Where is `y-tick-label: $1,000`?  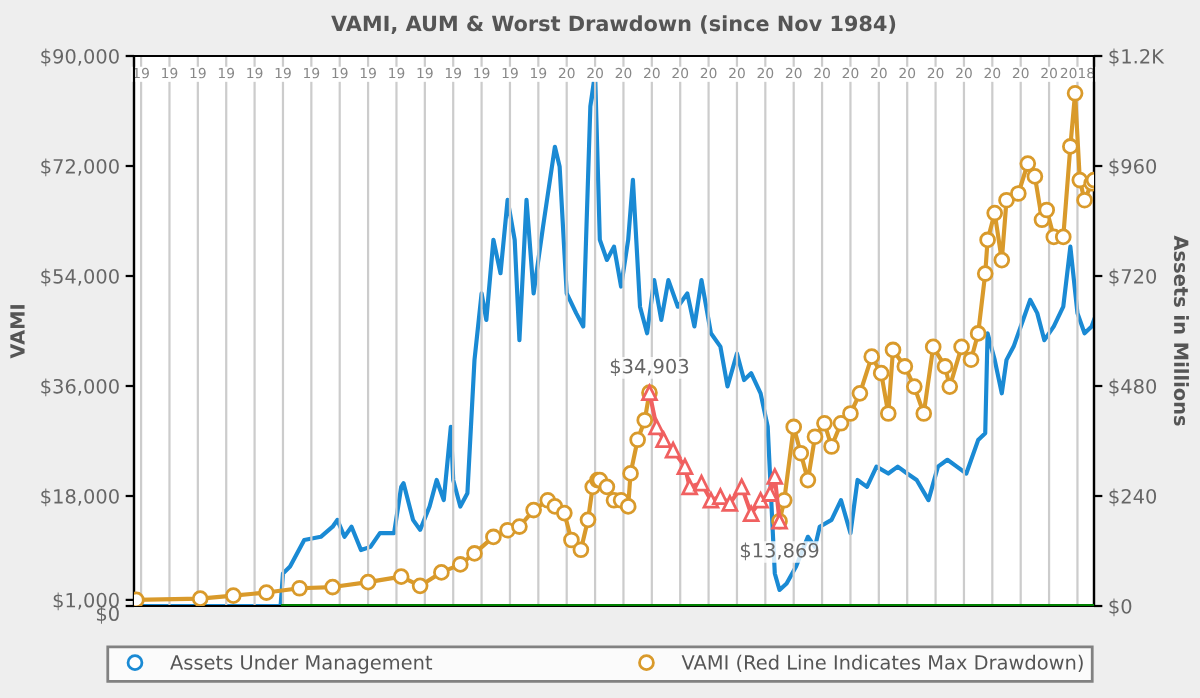 y-tick-label: $1,000 is located at coordinates (86, 601).